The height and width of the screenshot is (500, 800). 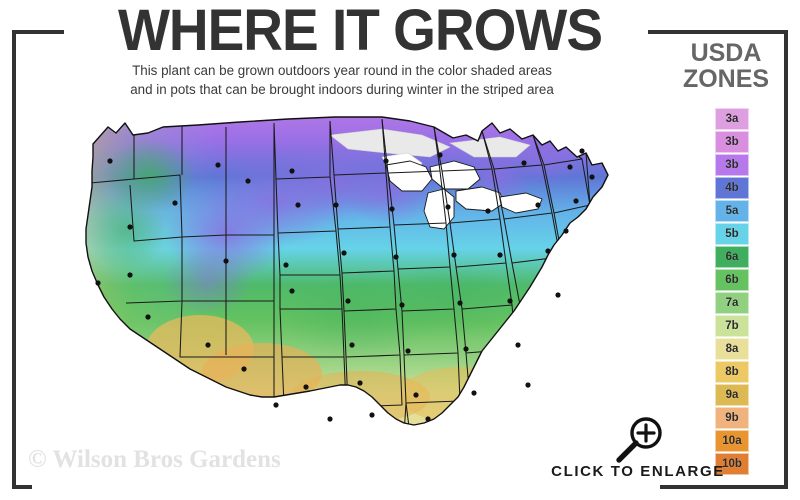 I want to click on frame-top-left-segment, so click(x=38, y=32).